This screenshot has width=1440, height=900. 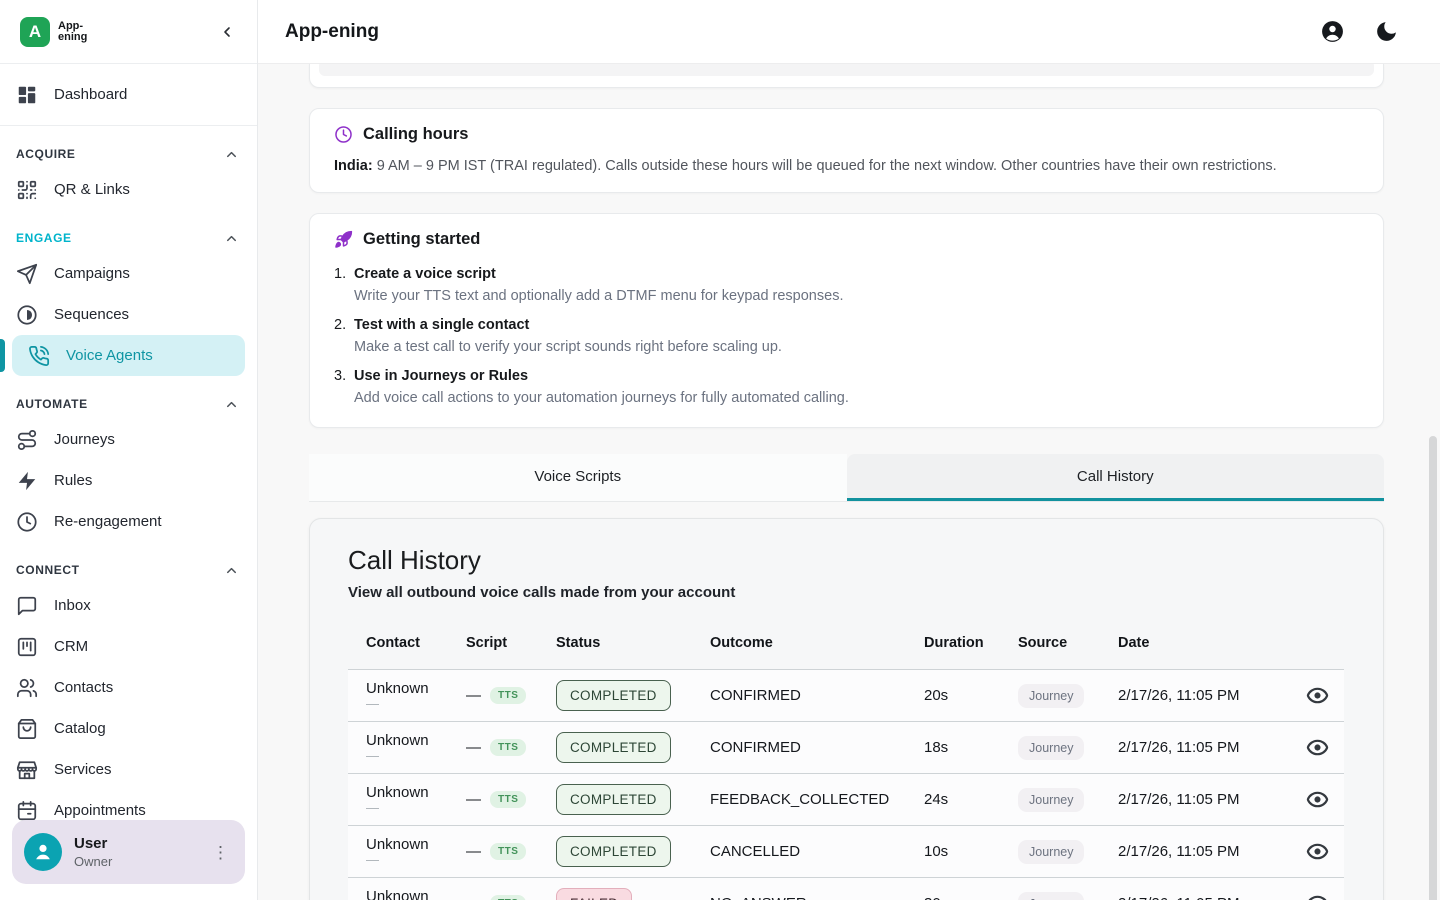 What do you see at coordinates (227, 32) in the screenshot?
I see `sidebar-collapse-button` at bounding box center [227, 32].